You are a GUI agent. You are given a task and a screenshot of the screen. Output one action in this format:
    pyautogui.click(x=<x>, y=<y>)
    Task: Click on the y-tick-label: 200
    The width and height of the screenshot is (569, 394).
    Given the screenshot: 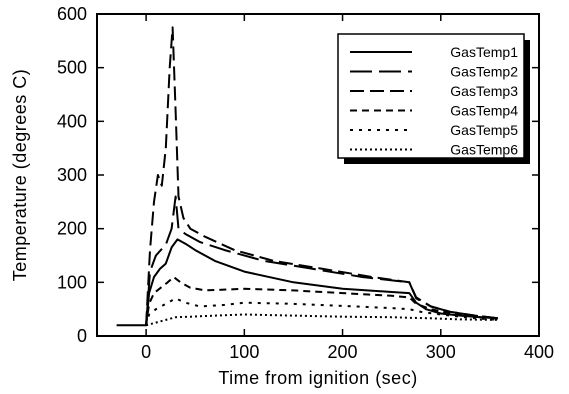 What is the action you would take?
    pyautogui.click(x=72, y=229)
    